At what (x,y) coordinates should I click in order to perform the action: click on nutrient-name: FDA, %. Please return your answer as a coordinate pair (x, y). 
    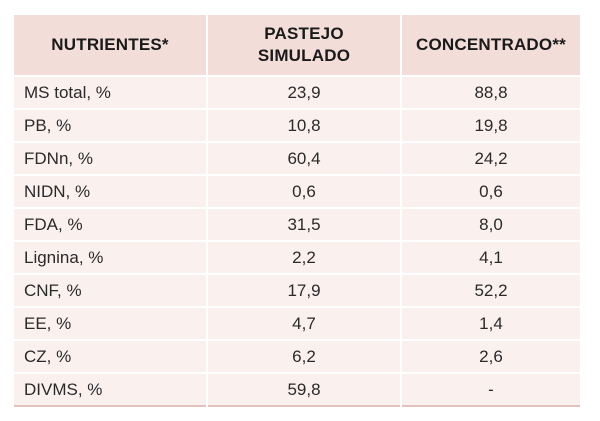
    Looking at the image, I should click on (110, 224).